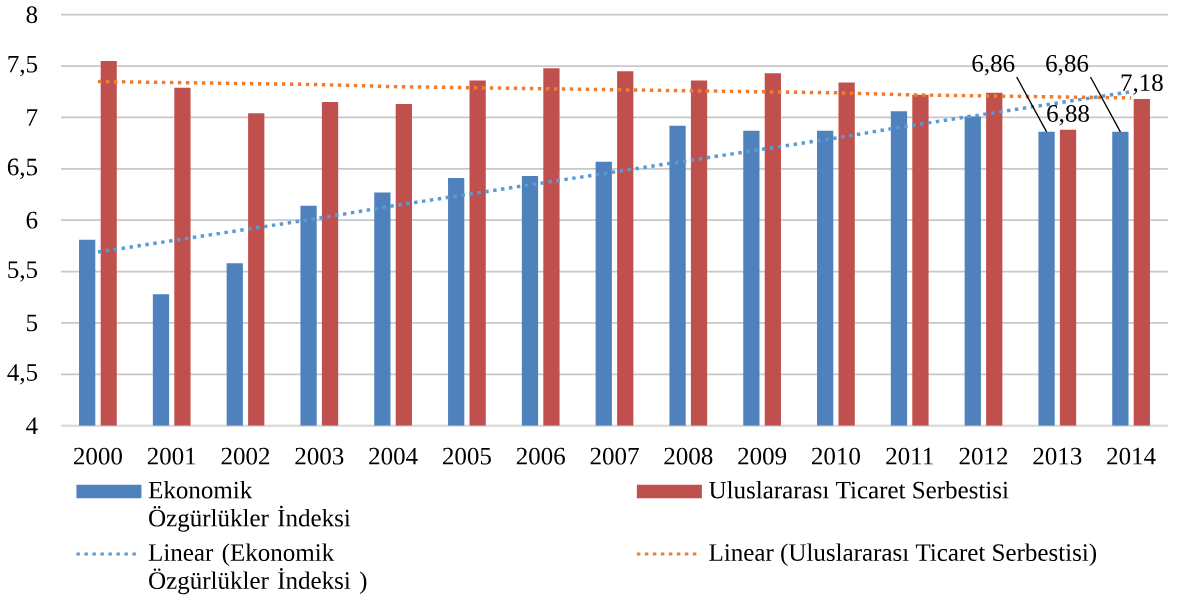 Image resolution: width=1185 pixels, height=600 pixels. Describe the element at coordinates (22, 374) in the screenshot. I see `y-tick-label: 4,5` at that location.